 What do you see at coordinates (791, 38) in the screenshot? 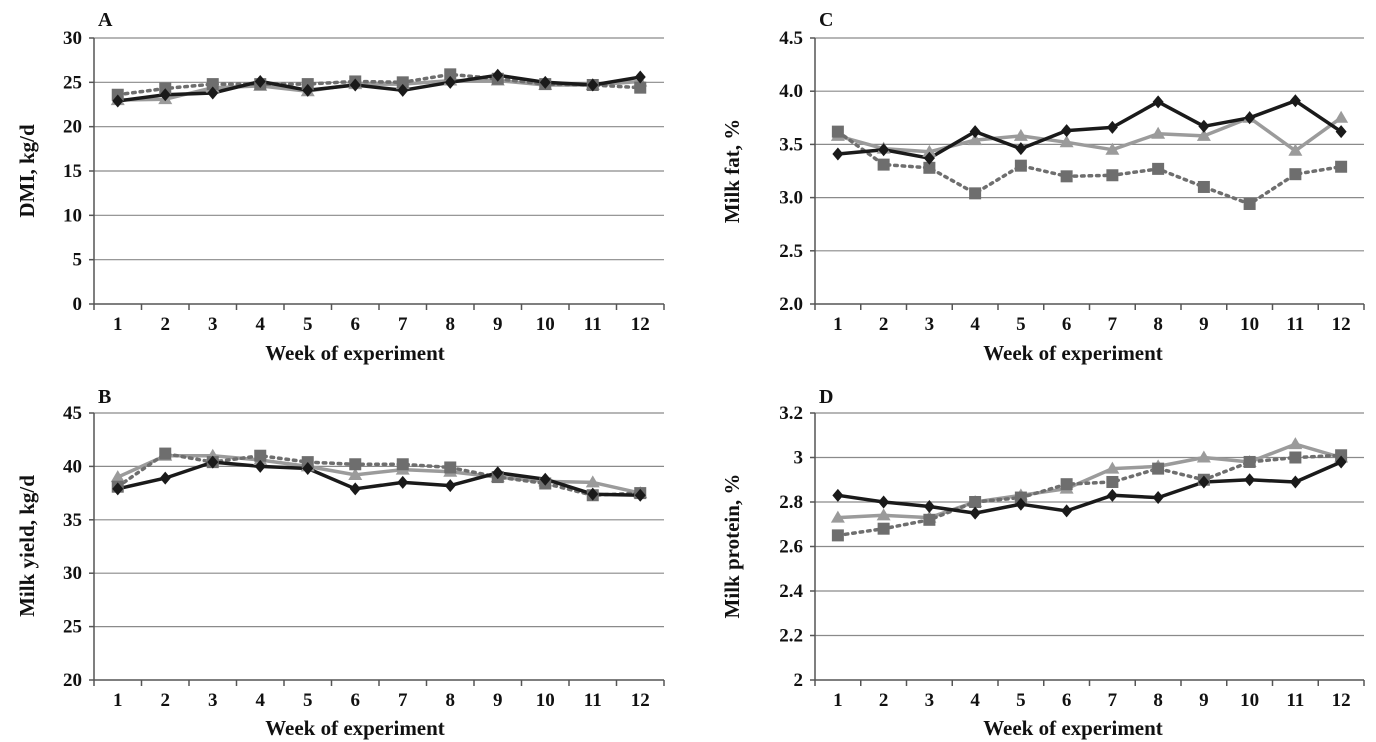
I see `y-tick-label: 4.5` at bounding box center [791, 38].